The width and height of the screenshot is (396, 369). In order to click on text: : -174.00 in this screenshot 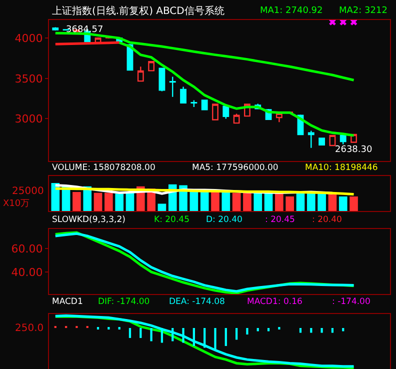, I will do `click(351, 302)`.